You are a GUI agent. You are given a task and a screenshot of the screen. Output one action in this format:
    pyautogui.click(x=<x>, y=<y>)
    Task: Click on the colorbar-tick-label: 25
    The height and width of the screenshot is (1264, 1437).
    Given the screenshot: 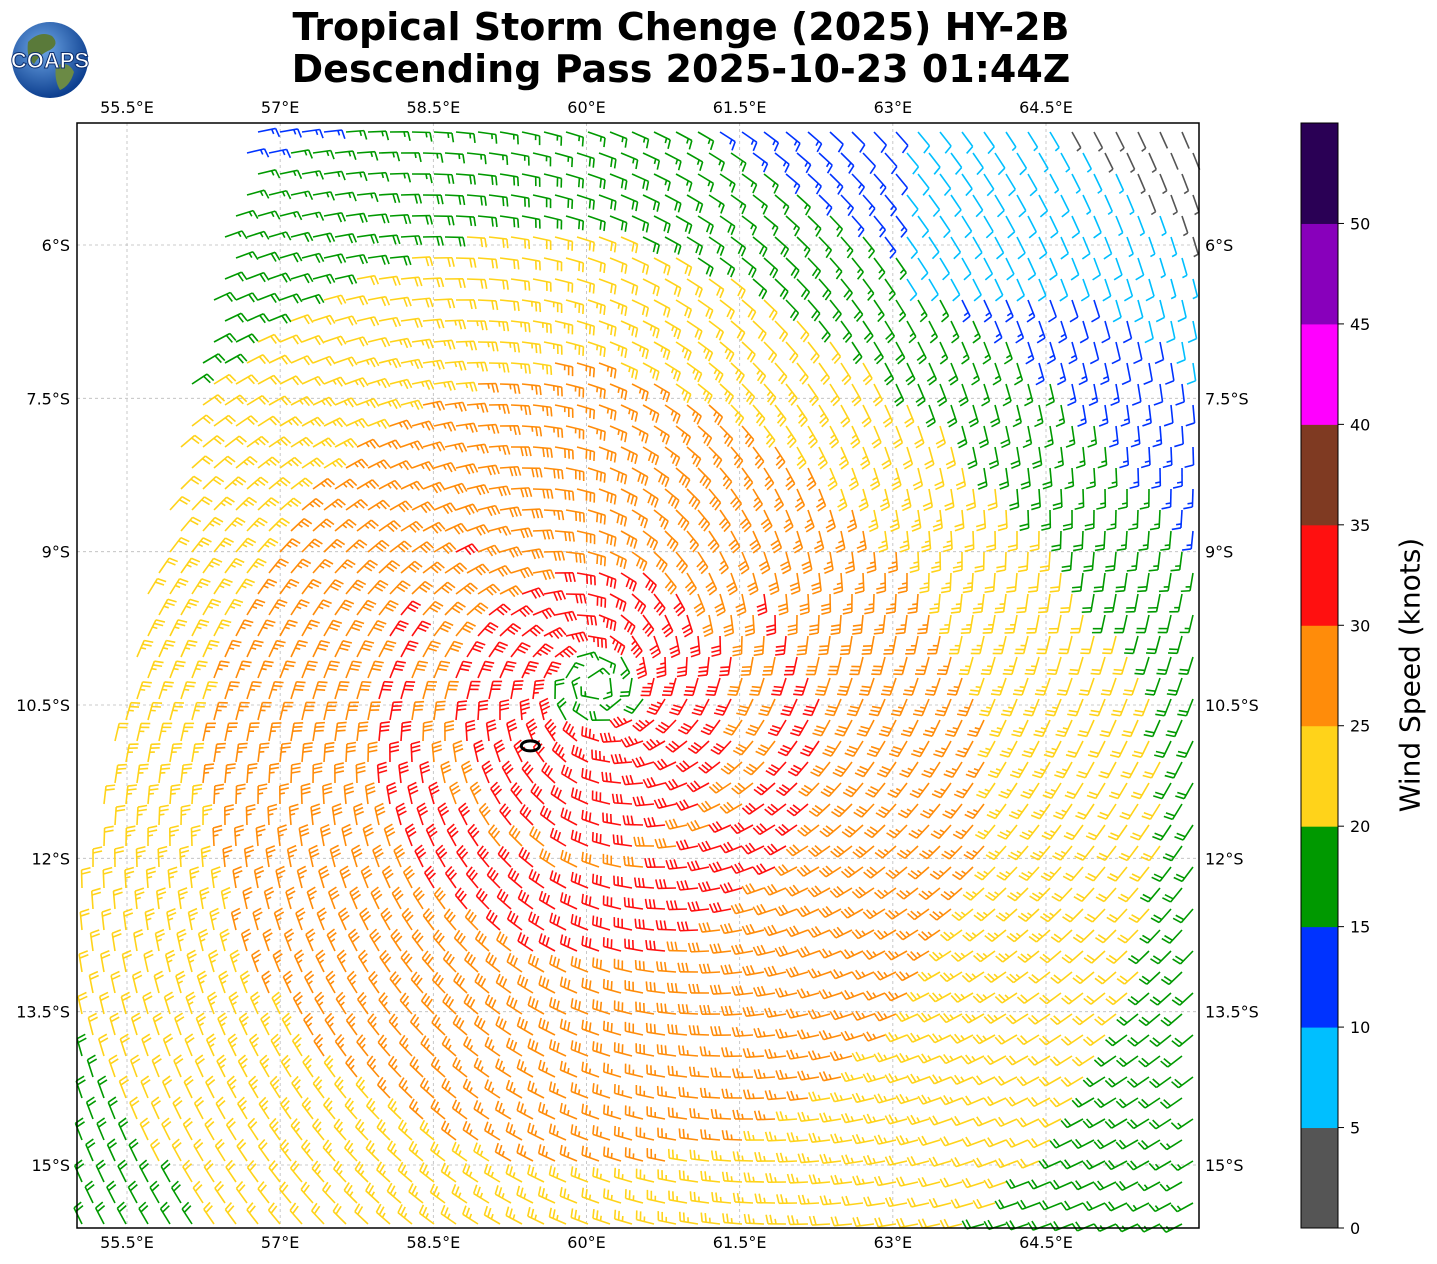 What is the action you would take?
    pyautogui.click(x=1360, y=726)
    